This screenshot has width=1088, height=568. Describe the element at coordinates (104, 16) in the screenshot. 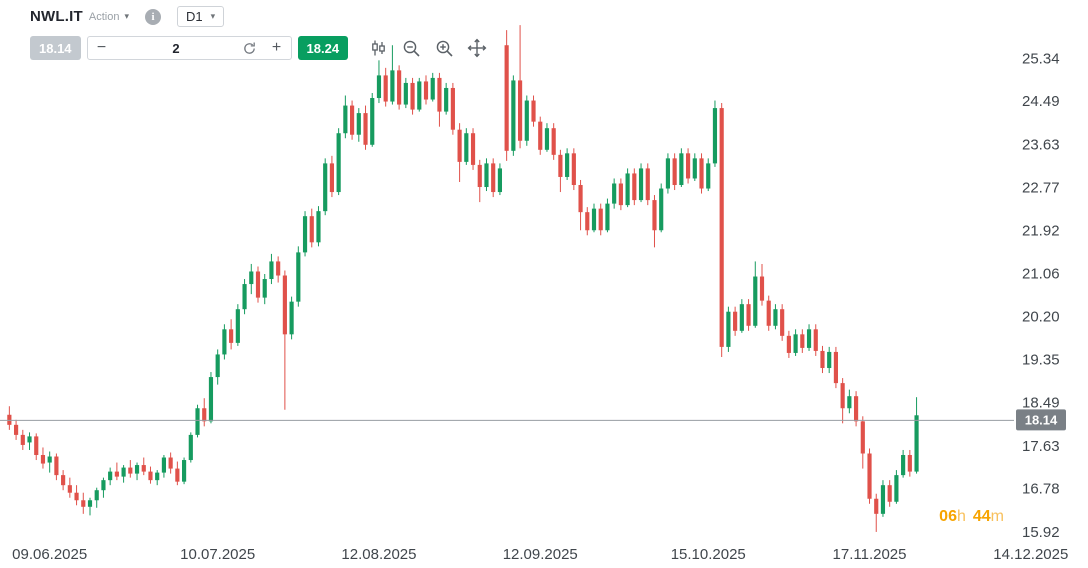

I see `instrument-type-label: Action` at that location.